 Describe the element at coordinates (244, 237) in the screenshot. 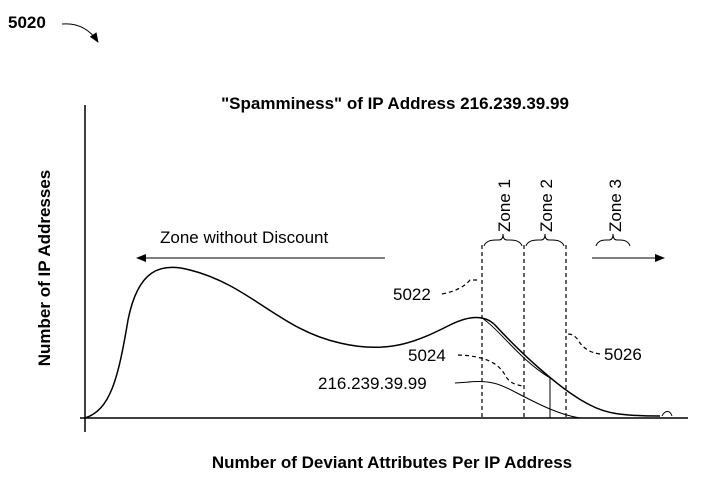

I see `zone-without-discount: Zone without Discount` at that location.